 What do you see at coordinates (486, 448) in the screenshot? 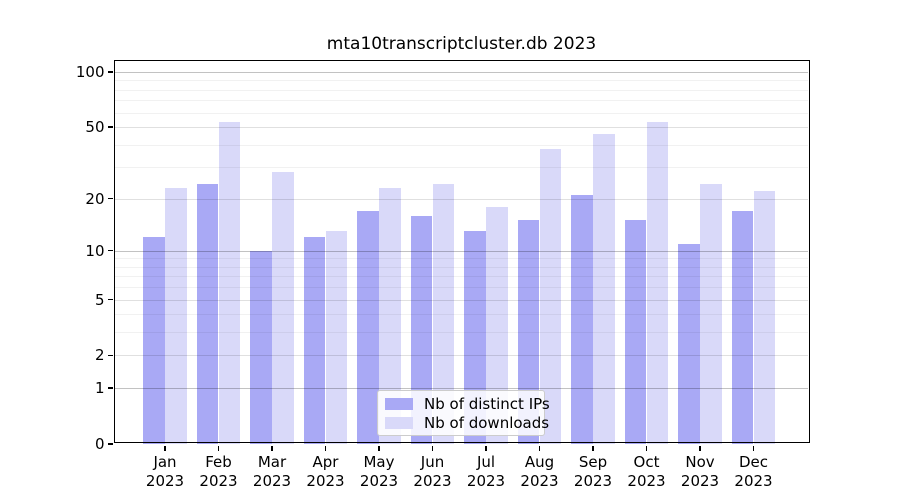
I see `x-tick-jul` at bounding box center [486, 448].